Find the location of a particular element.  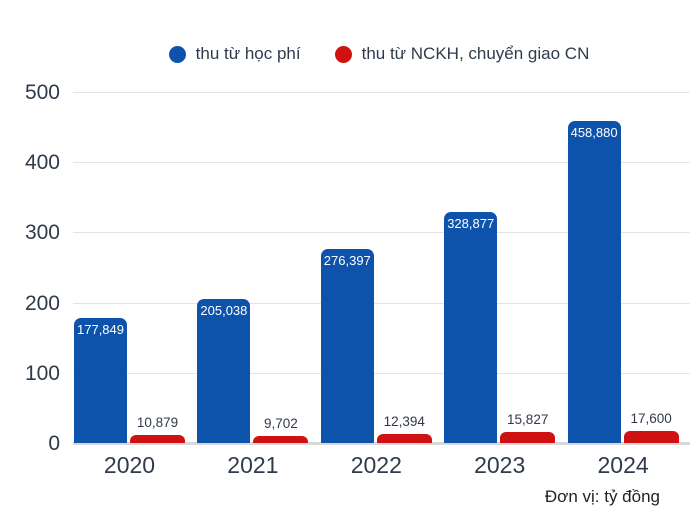

bar-value-label-tuition-2021: 205,038 is located at coordinates (224, 311).